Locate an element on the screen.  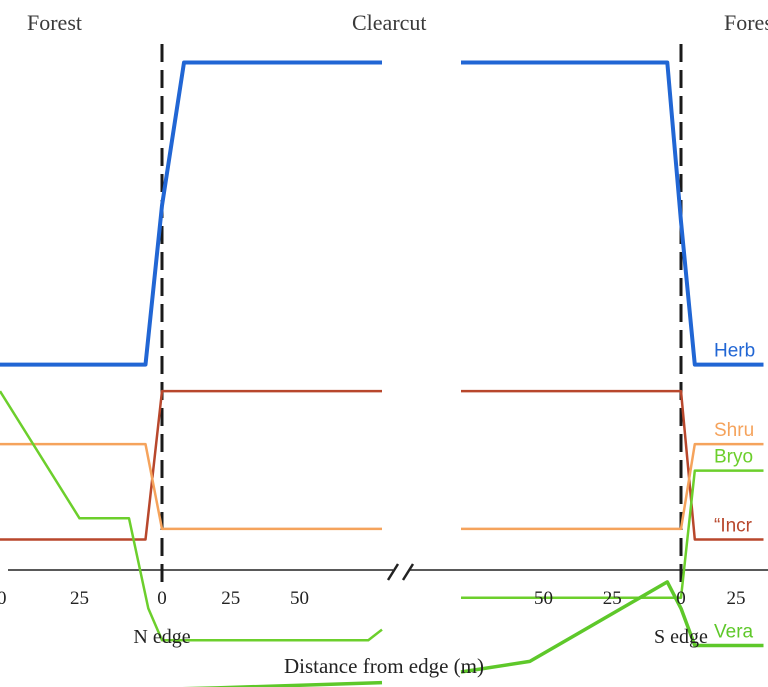
series-line-veratrum-south is located at coordinates (612, 627).